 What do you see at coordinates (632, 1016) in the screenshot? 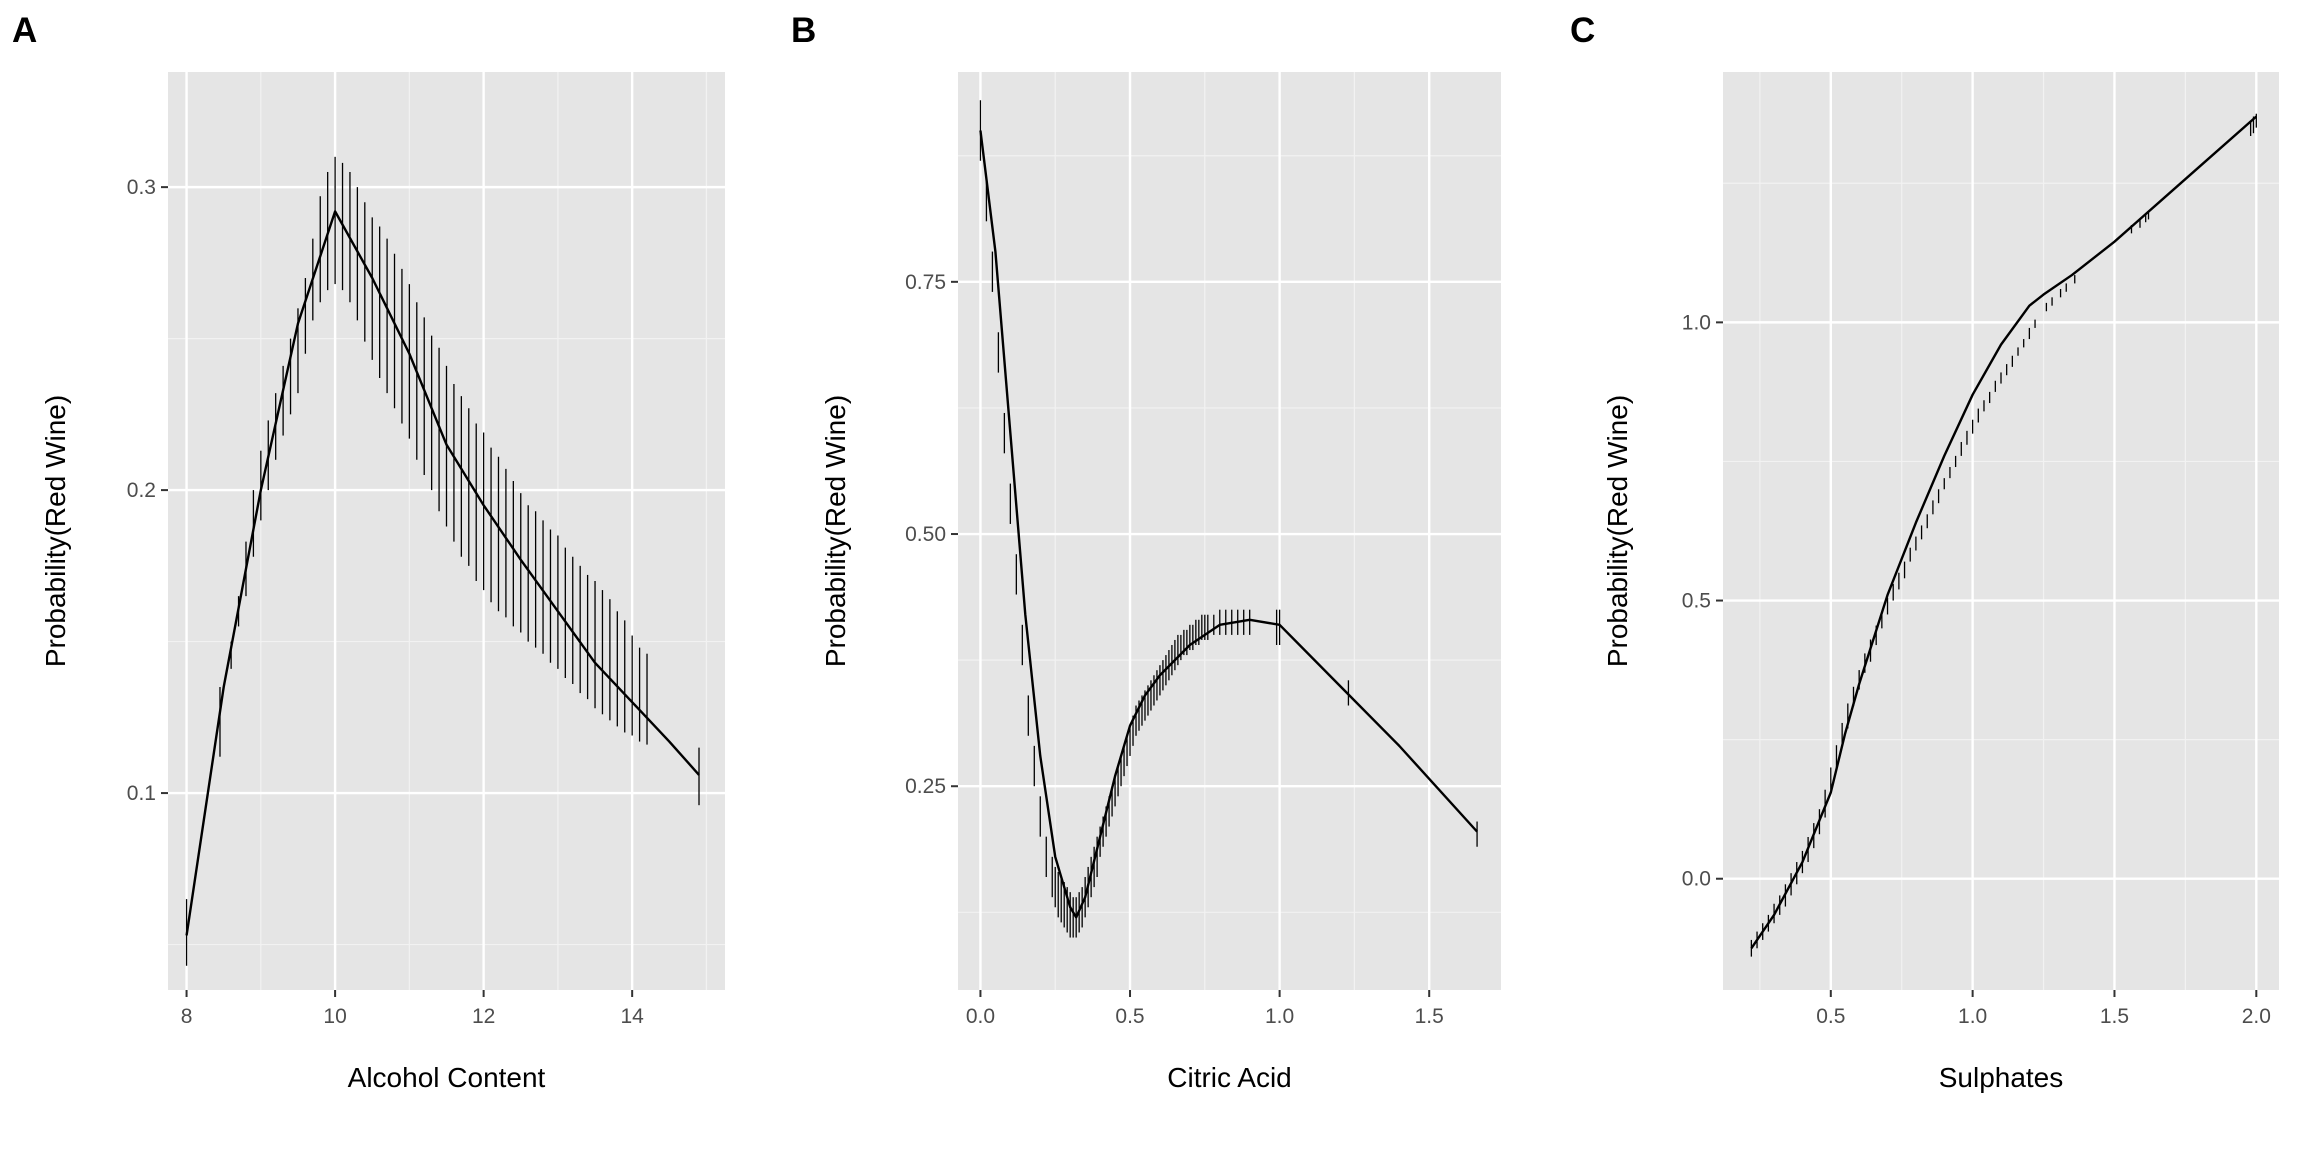
I see `x-tick-label: 14` at bounding box center [632, 1016].